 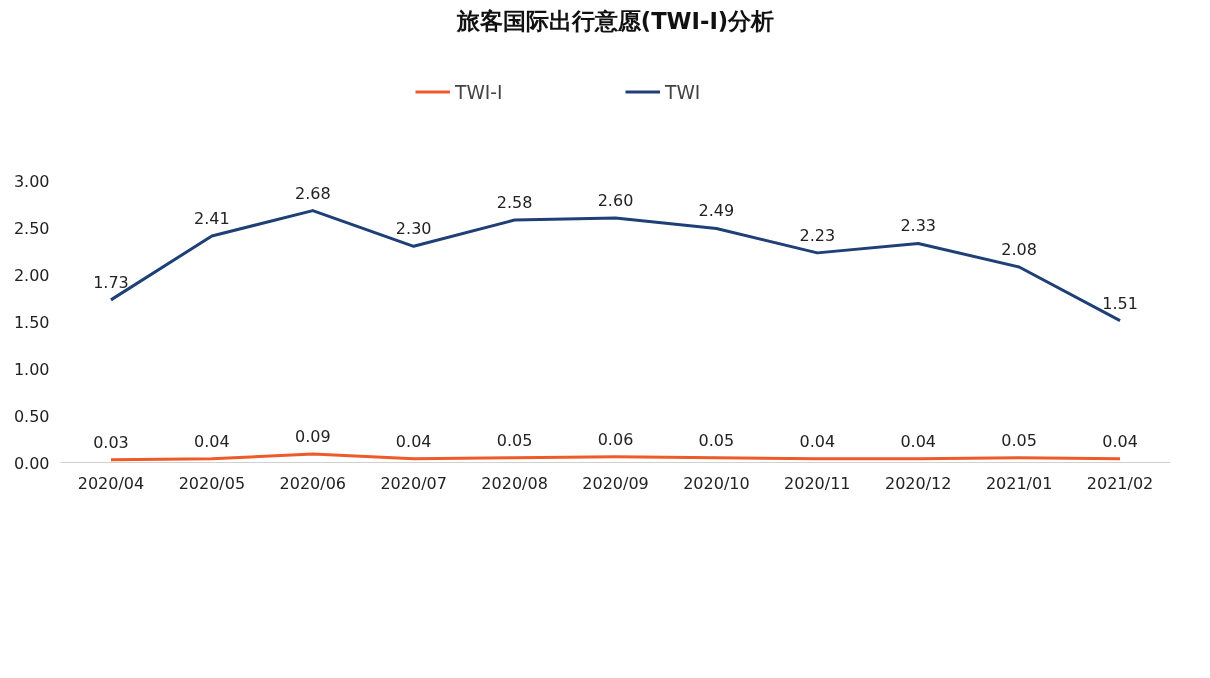 What do you see at coordinates (817, 483) in the screenshot?
I see `x-tick-label: 2020/11` at bounding box center [817, 483].